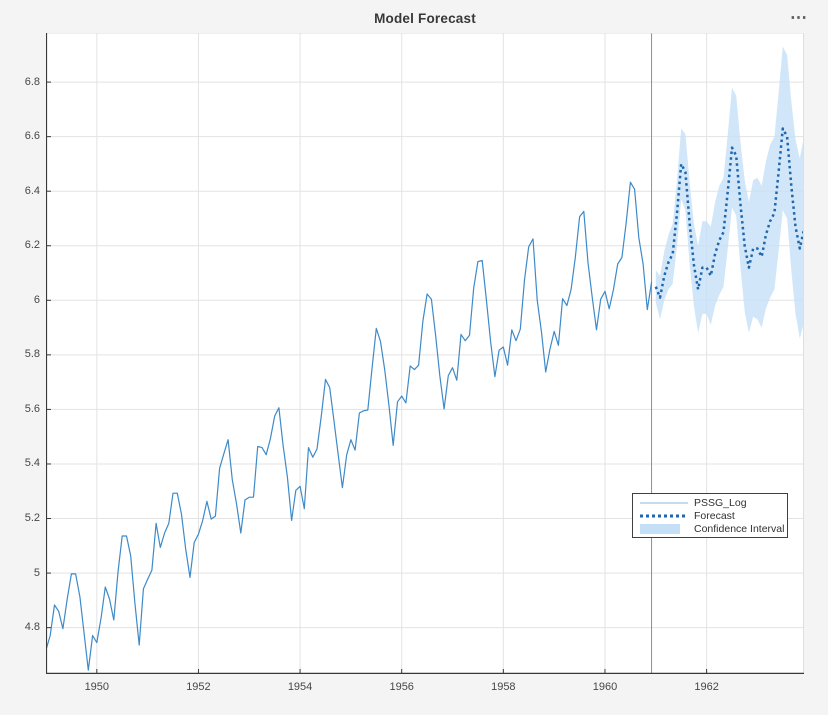  I want to click on legend-item-forecast: Forecast, so click(710, 515).